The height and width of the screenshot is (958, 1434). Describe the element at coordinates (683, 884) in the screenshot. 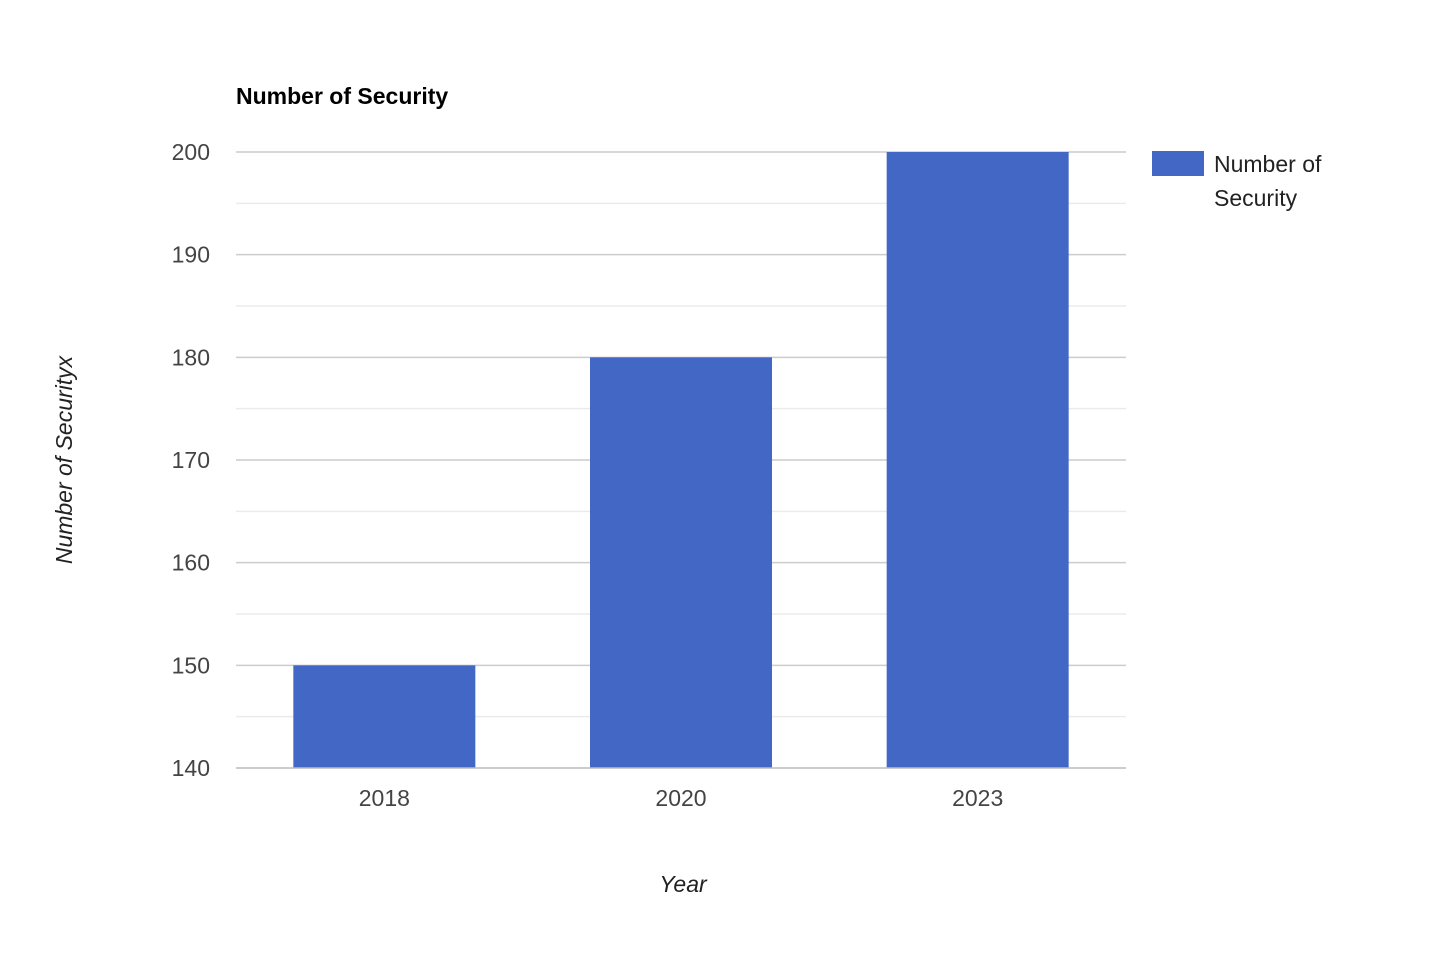

I see `x-axis-title: Year` at that location.